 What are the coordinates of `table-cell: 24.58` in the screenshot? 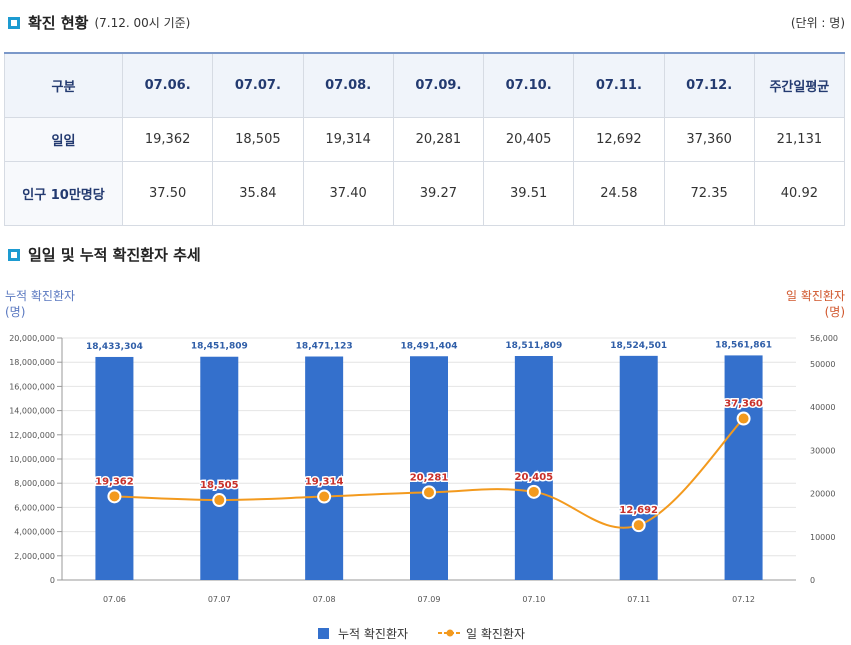 It's located at (619, 193).